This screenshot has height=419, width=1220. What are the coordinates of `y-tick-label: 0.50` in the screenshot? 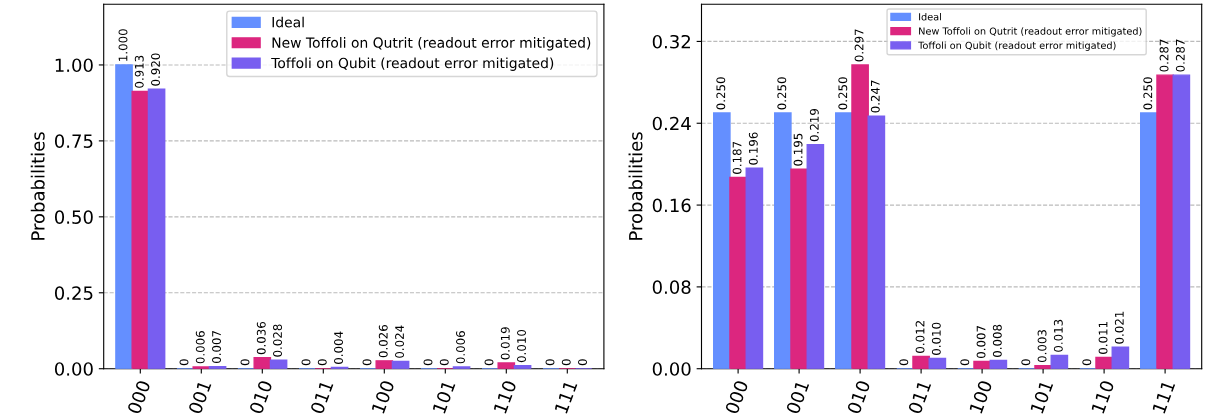 It's located at (73, 217).